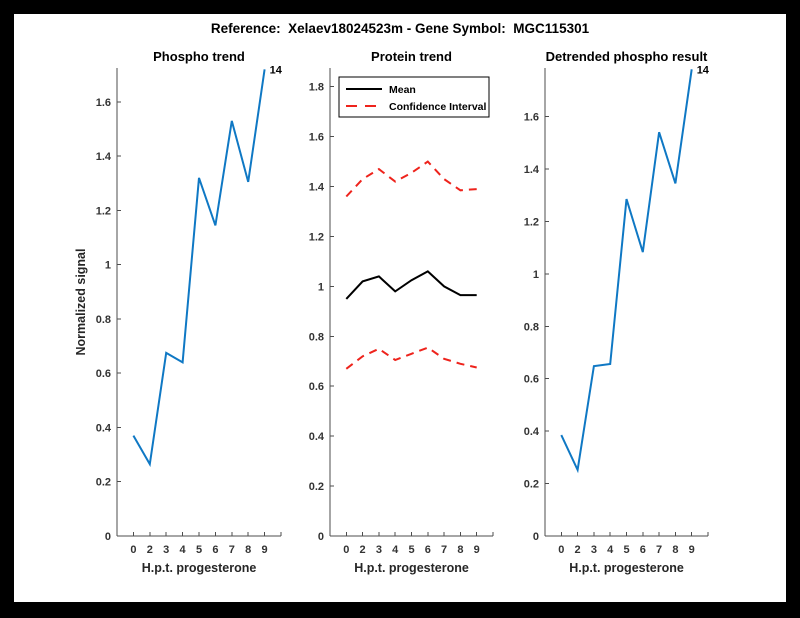  I want to click on detrended-phospho-end-label: 14, so click(703, 70).